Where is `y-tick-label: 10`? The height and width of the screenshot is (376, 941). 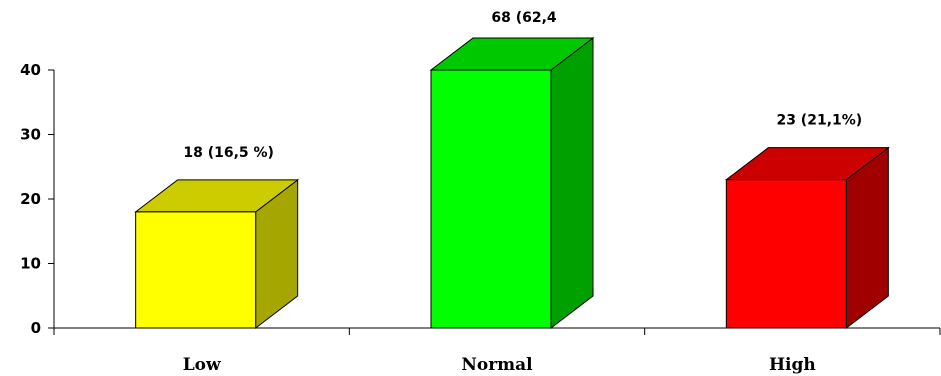
y-tick-label: 10 is located at coordinates (30, 264).